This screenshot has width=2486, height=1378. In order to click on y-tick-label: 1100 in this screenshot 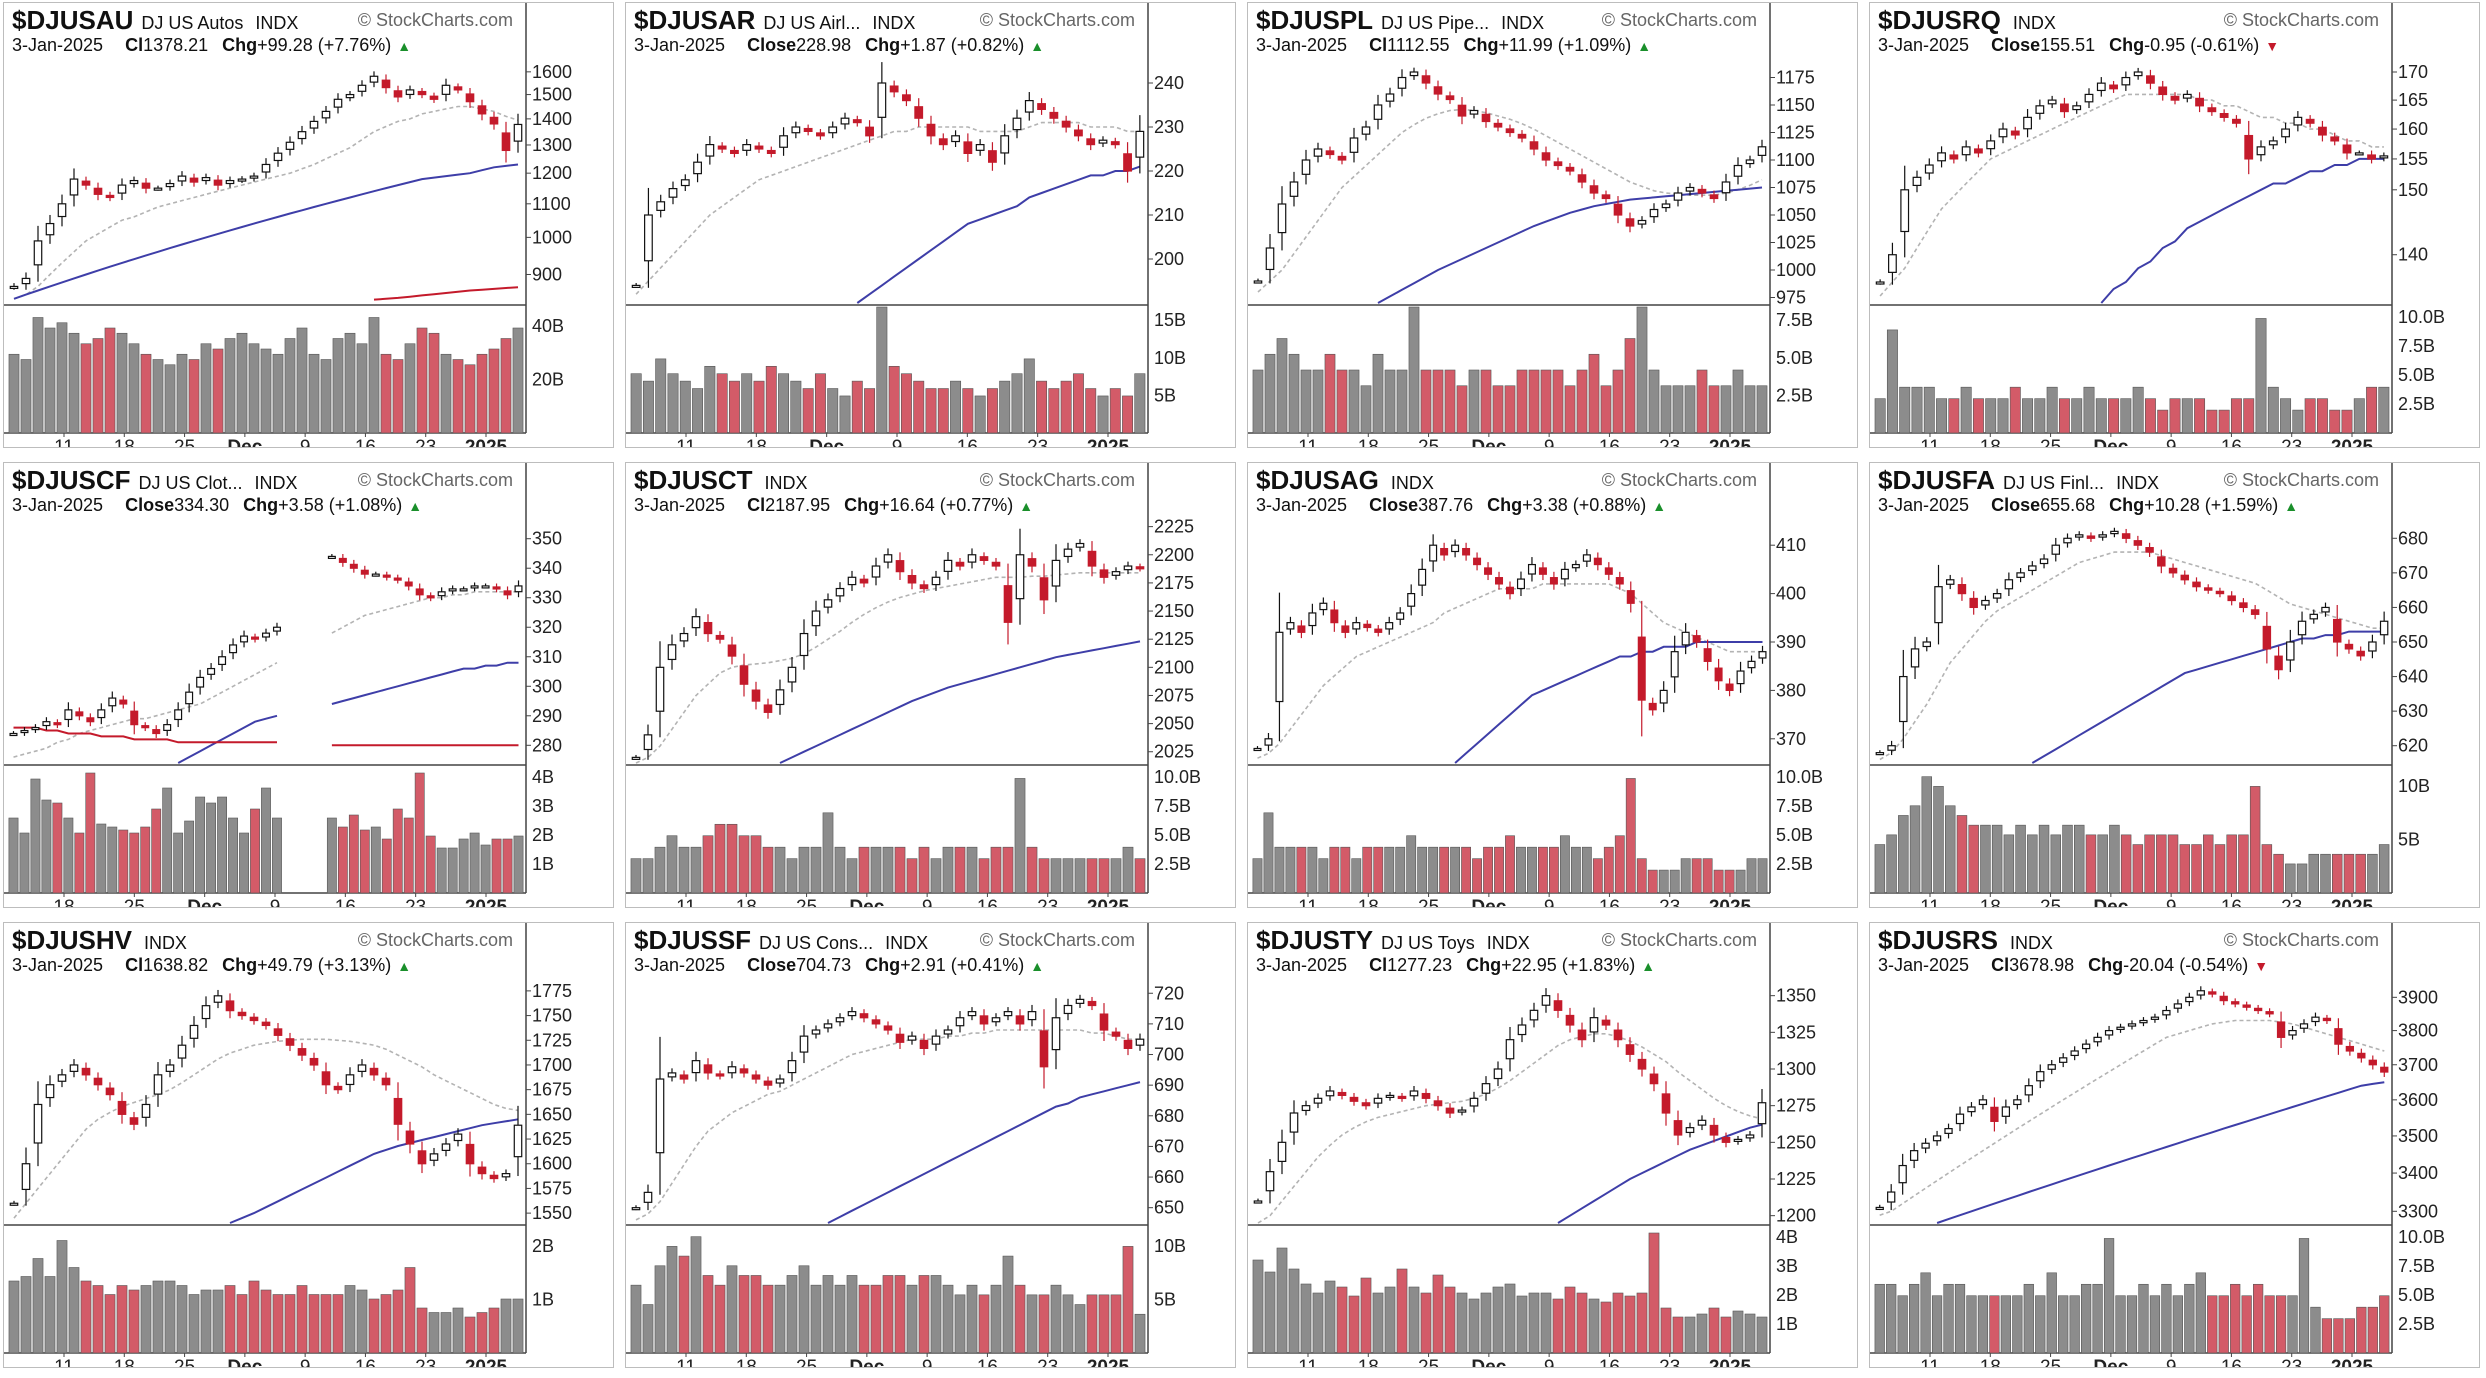, I will do `click(551, 204)`.